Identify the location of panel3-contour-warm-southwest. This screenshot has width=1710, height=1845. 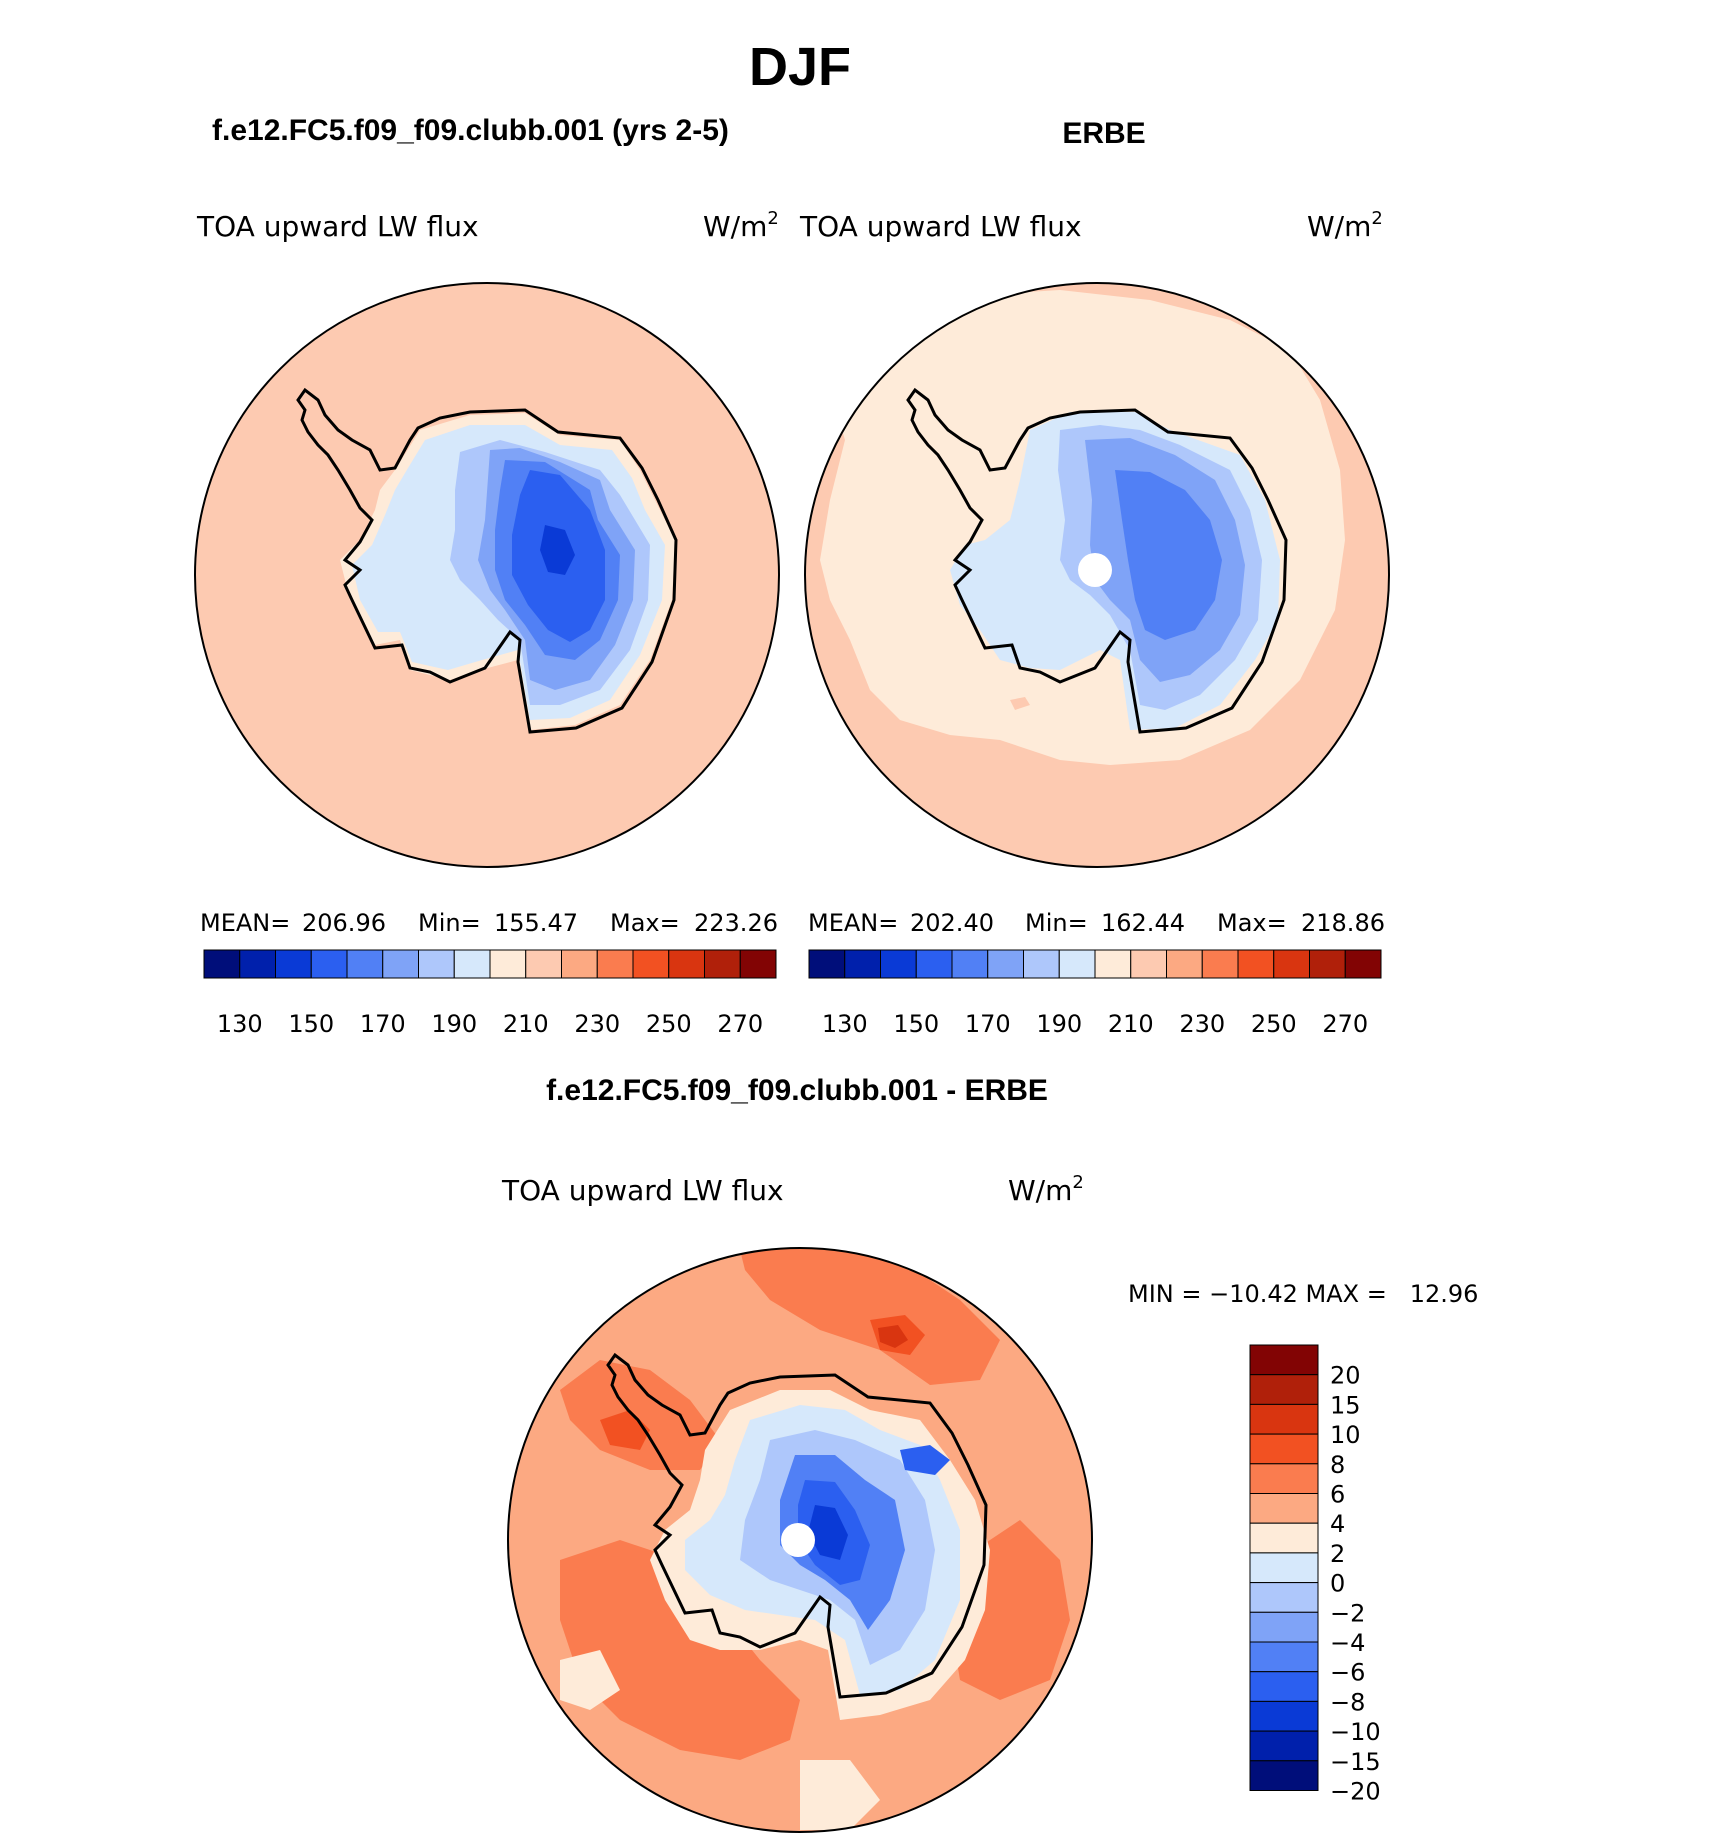
(680, 1650).